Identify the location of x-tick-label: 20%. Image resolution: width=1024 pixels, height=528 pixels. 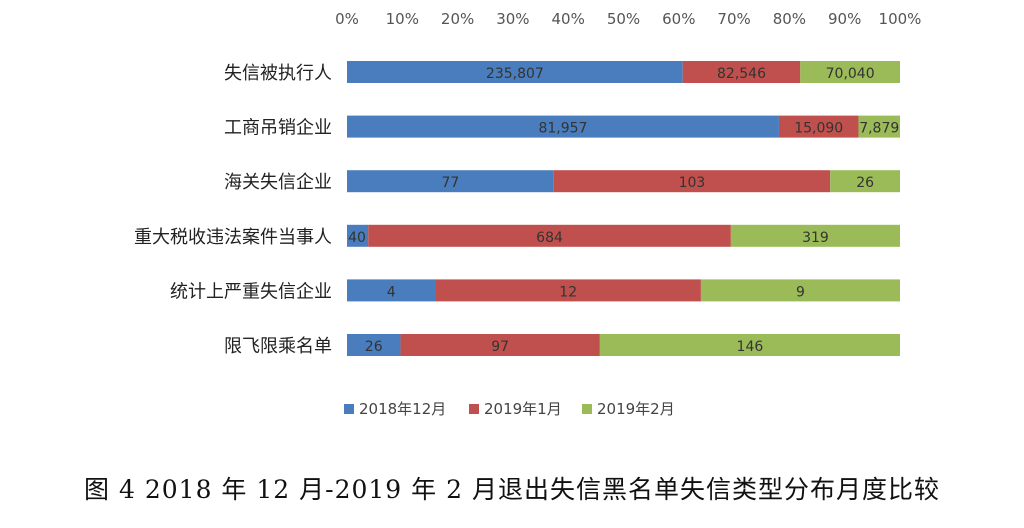
(457, 19).